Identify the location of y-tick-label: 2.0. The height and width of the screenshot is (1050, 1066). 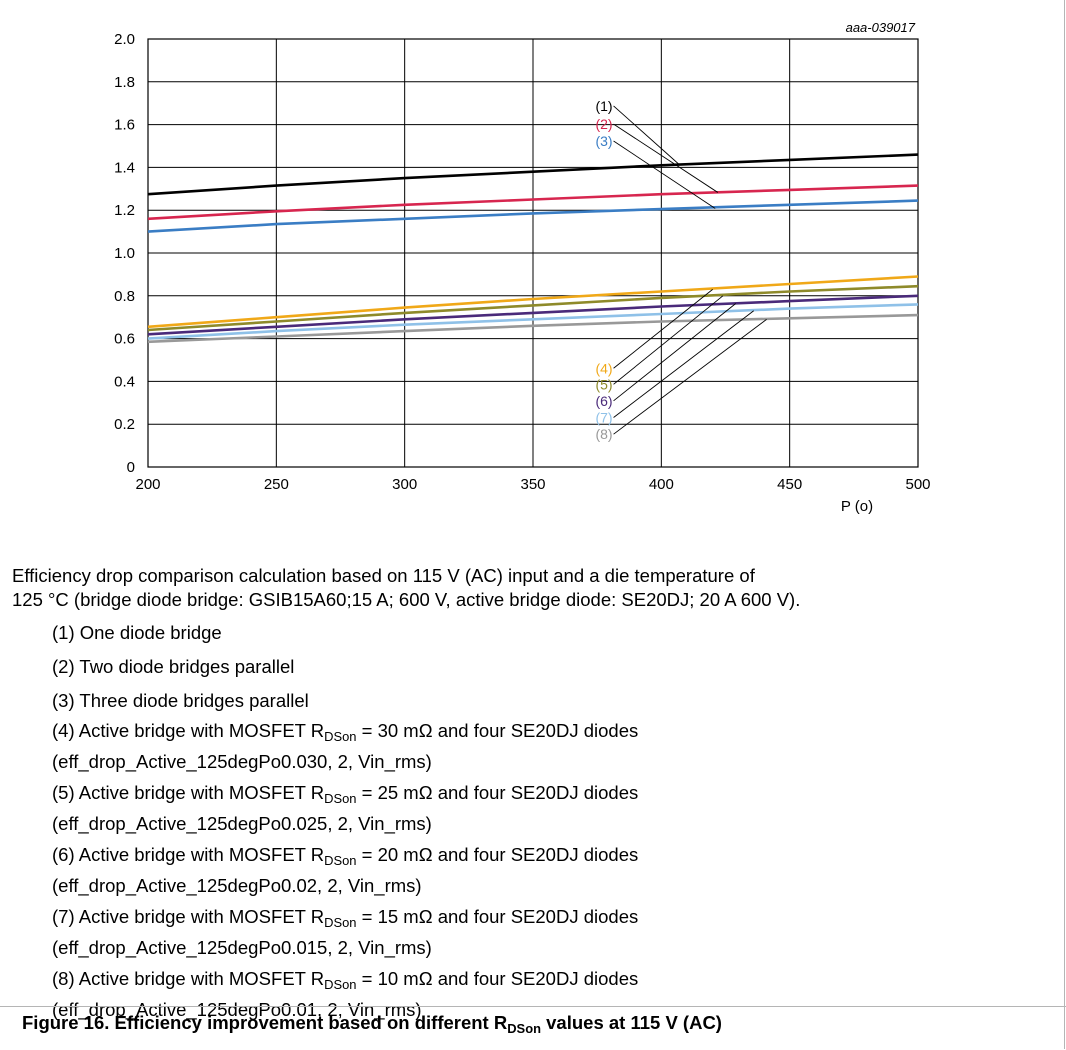
(124, 39).